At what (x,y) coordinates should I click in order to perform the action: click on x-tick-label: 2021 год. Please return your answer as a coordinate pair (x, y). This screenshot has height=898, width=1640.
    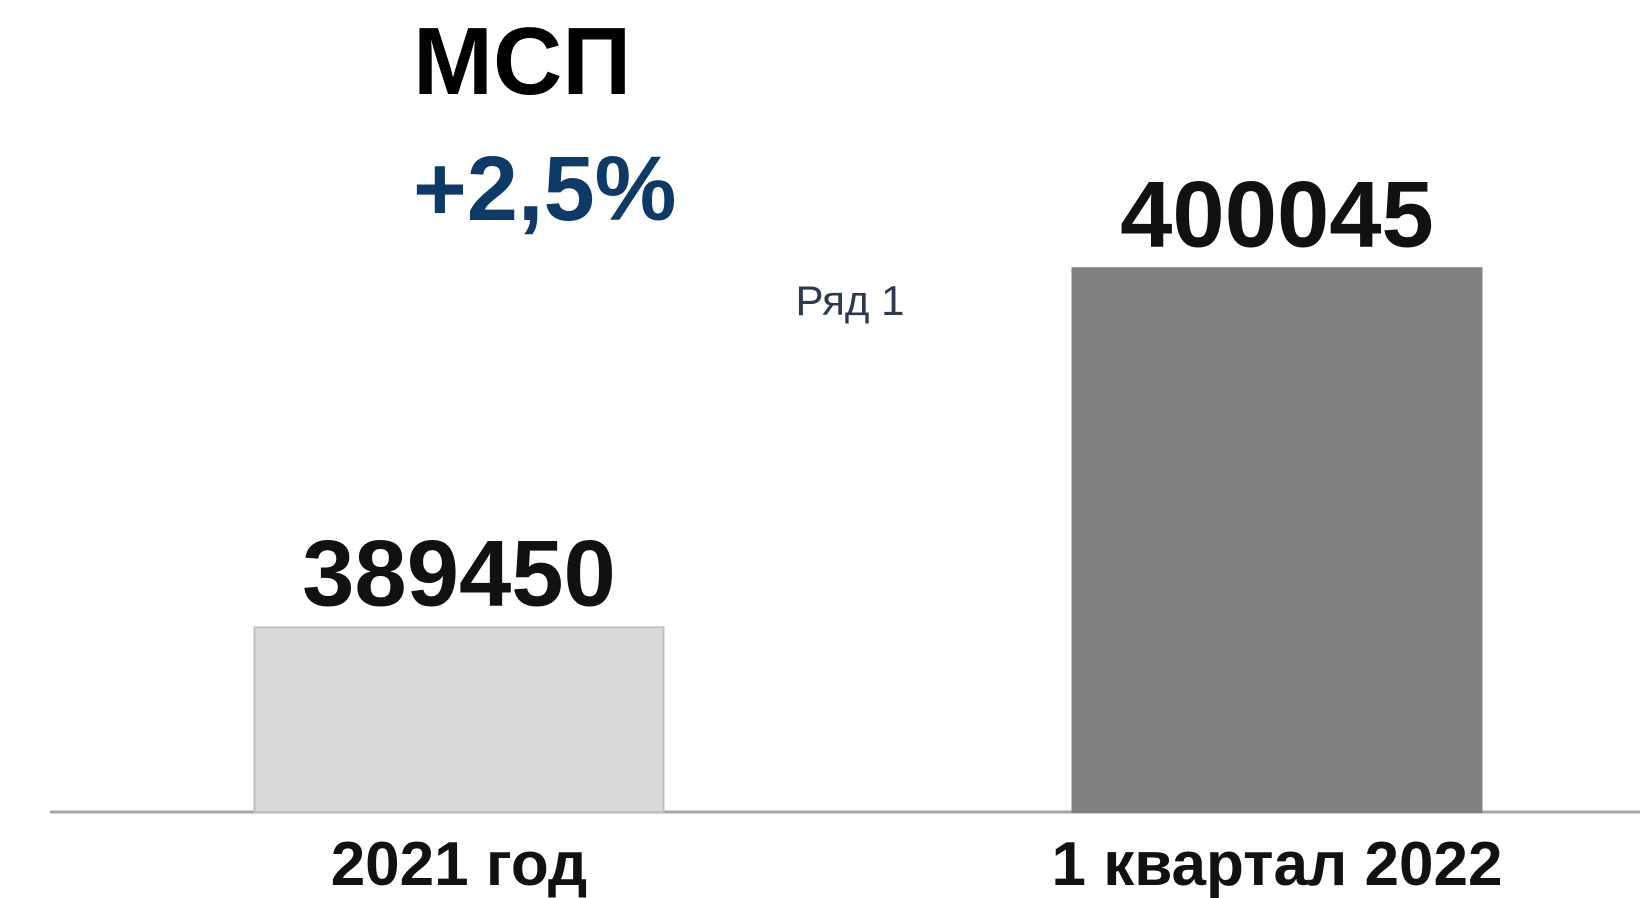
    Looking at the image, I should click on (459, 864).